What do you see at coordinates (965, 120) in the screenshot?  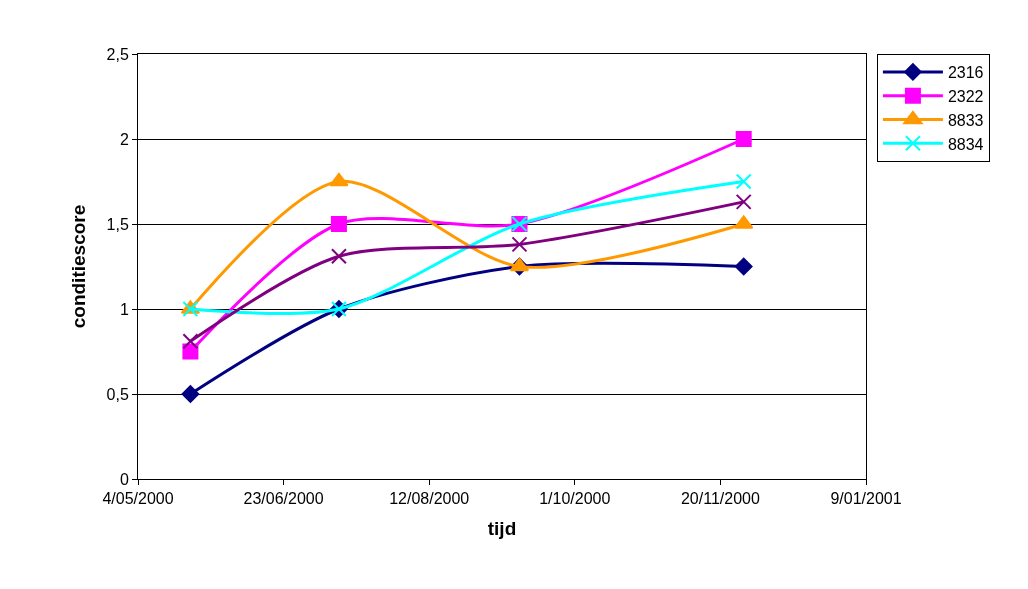 I see `legend-label: 8833` at bounding box center [965, 120].